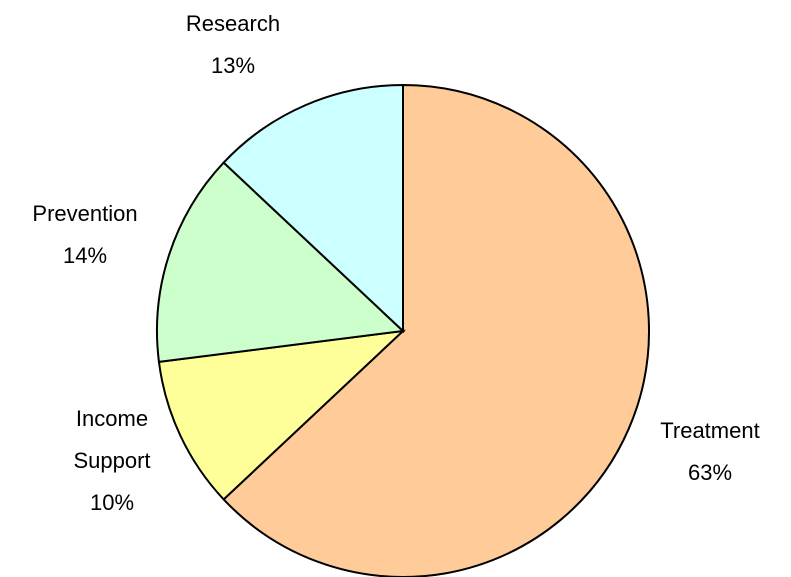 This screenshot has width=791, height=577. I want to click on slice-label: Prevention 14%, so click(87, 235).